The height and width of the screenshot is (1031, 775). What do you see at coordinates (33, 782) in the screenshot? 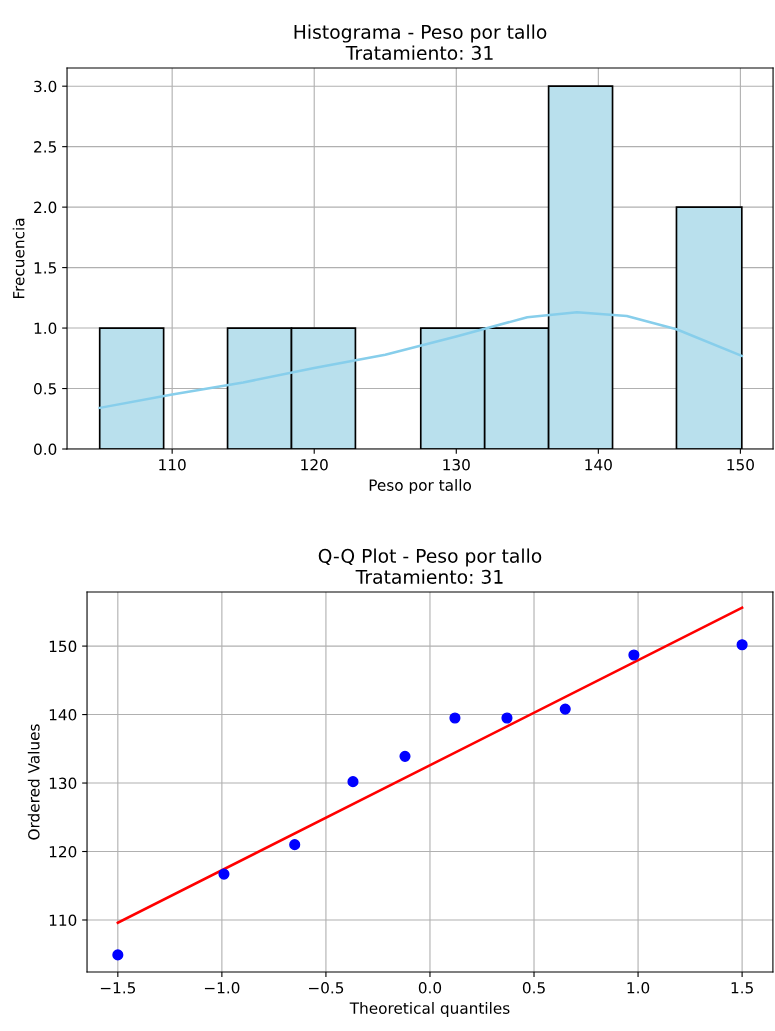
I see `y-axis-title: Ordered Values` at bounding box center [33, 782].